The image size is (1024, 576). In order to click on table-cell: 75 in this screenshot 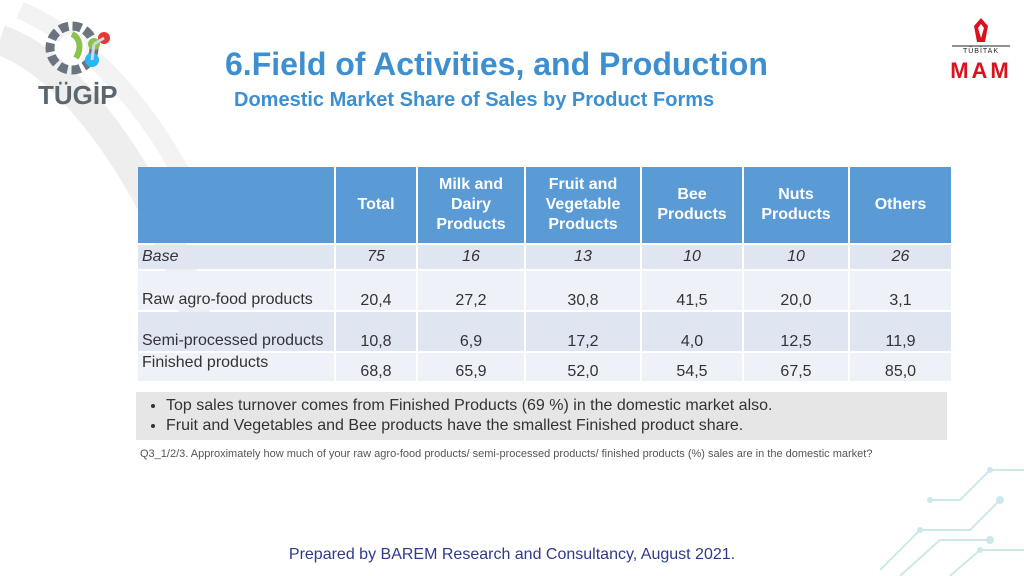, I will do `click(376, 257)`.